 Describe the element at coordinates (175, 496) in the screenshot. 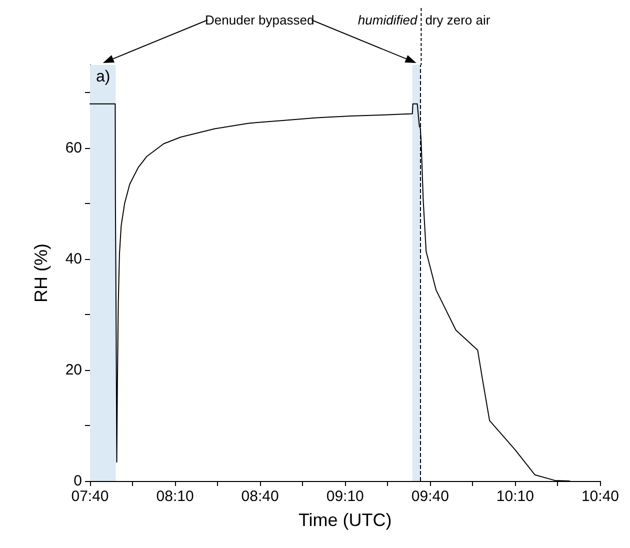

I see `x-tick-label: 08:10` at that location.